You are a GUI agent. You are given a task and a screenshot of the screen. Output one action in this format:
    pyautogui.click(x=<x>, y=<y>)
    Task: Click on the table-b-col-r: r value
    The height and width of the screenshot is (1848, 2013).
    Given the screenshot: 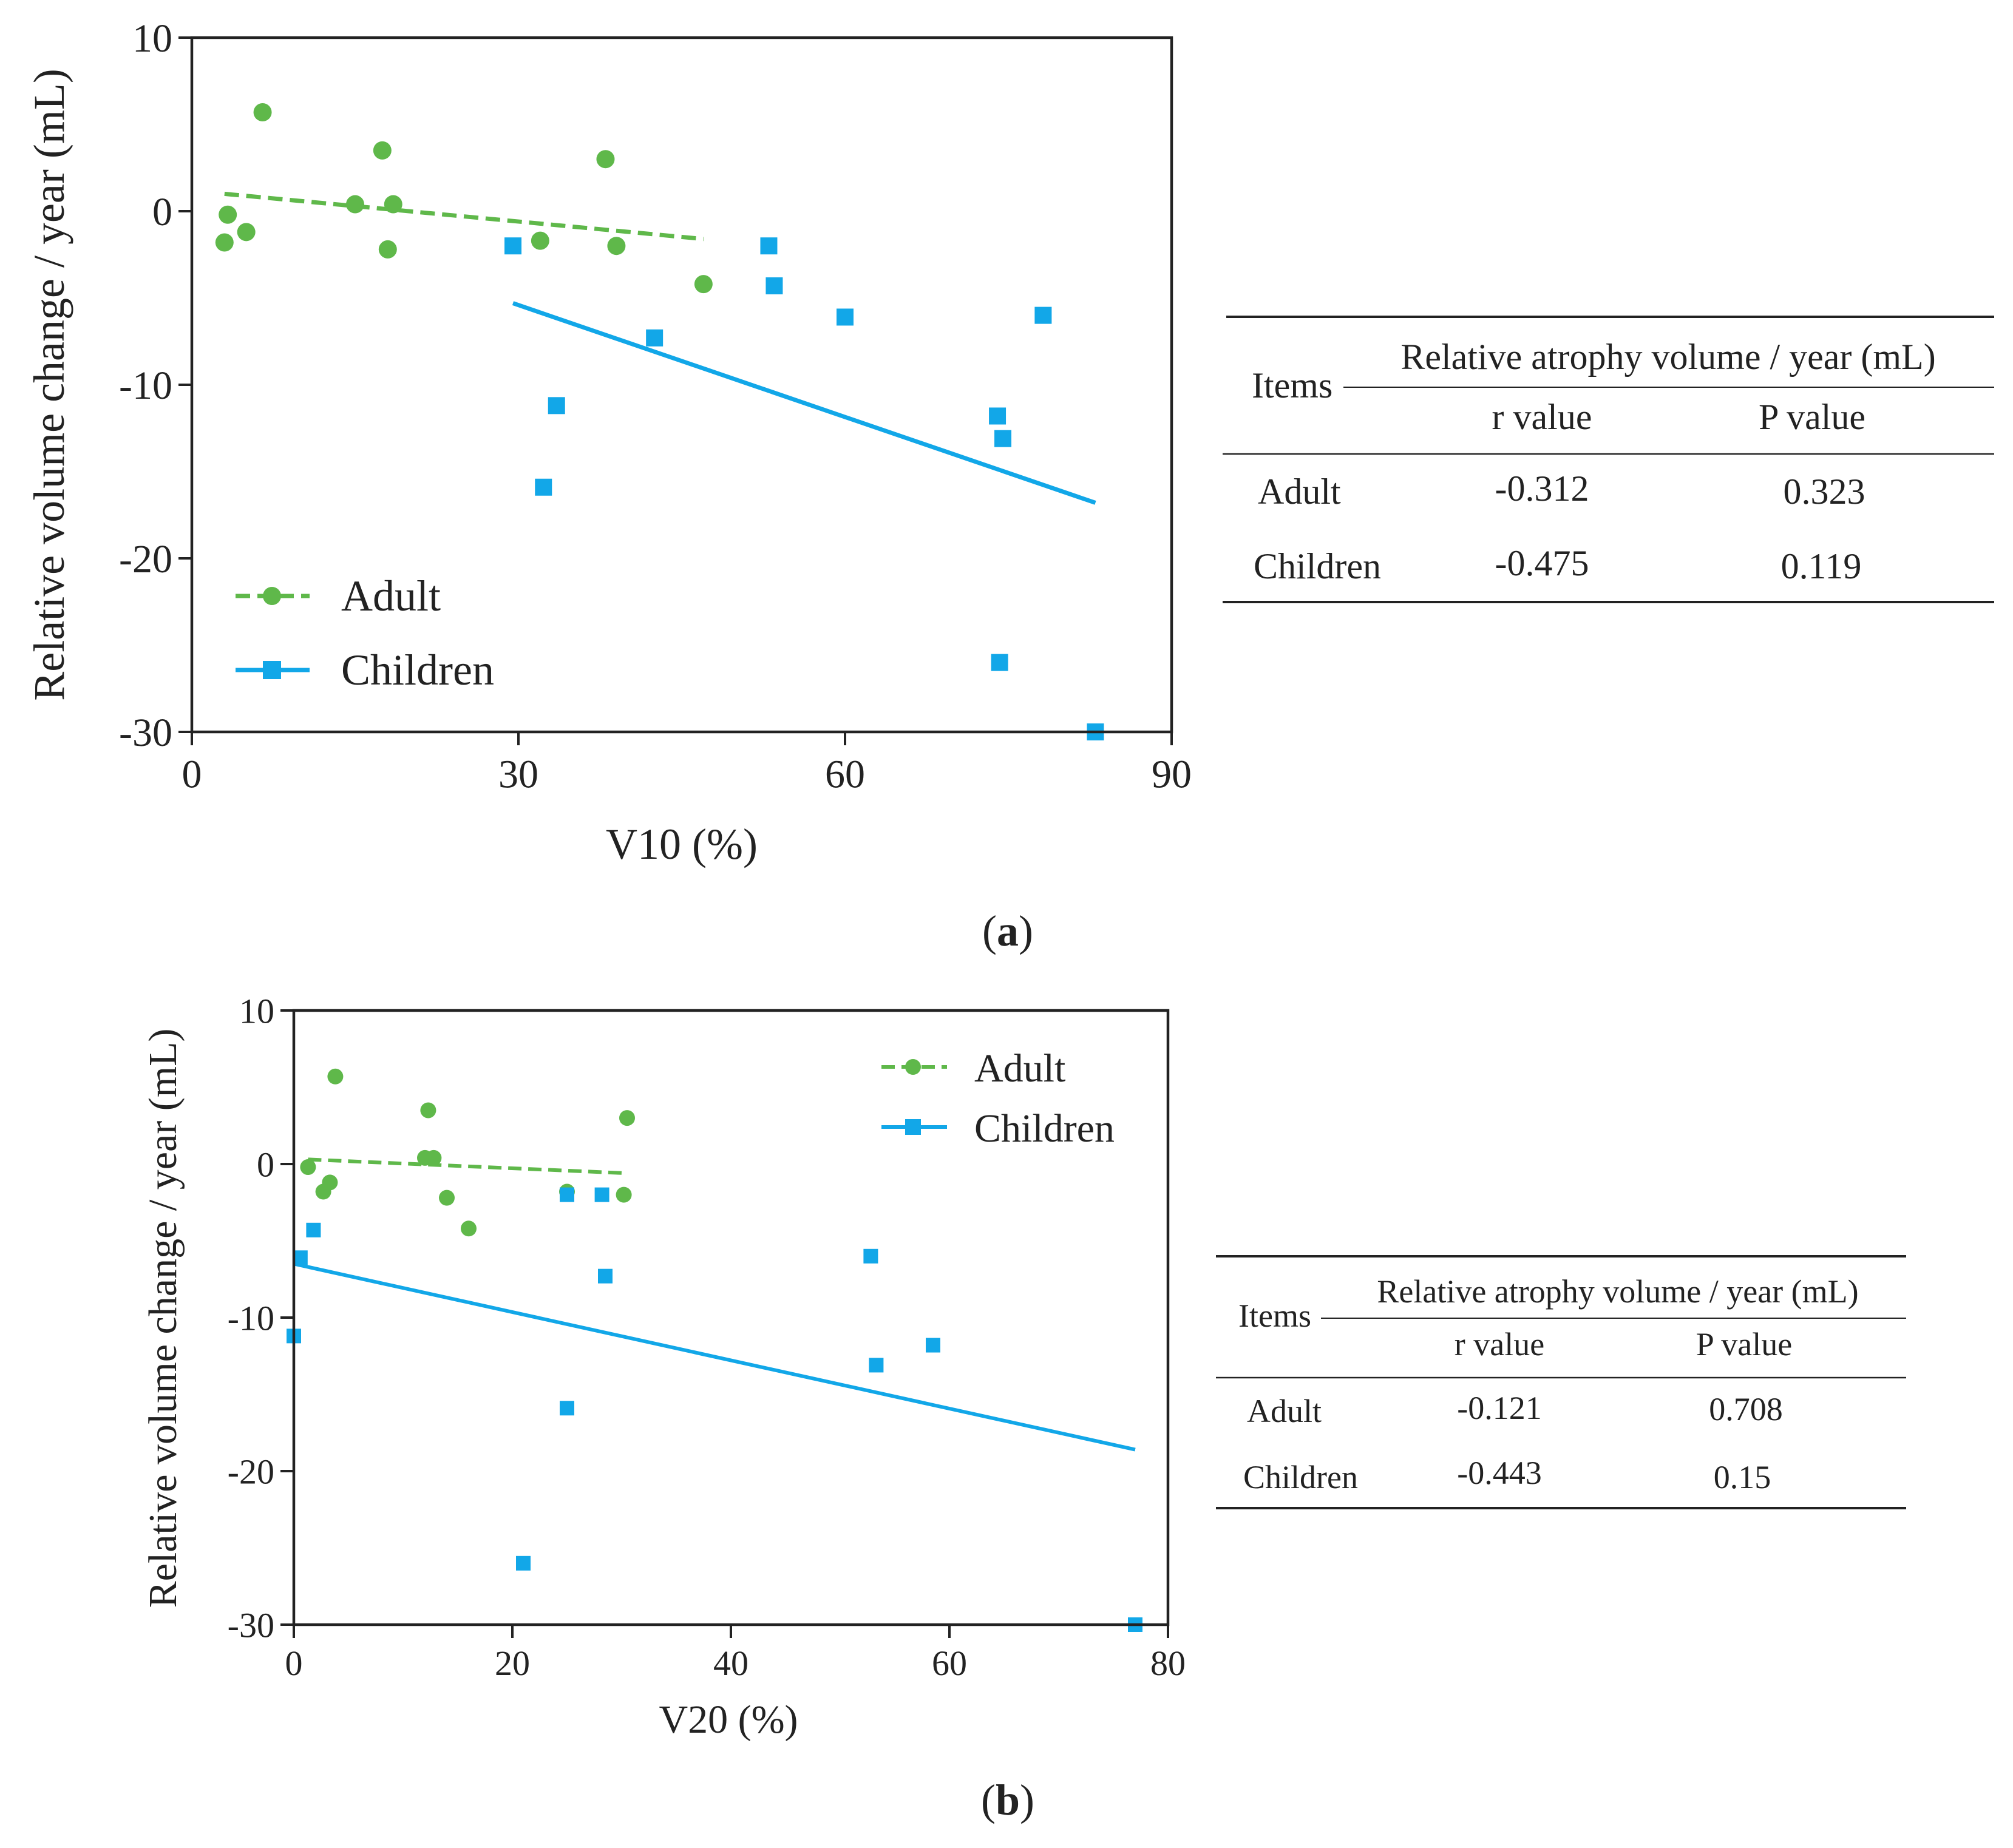 What is the action you would take?
    pyautogui.click(x=1499, y=1344)
    